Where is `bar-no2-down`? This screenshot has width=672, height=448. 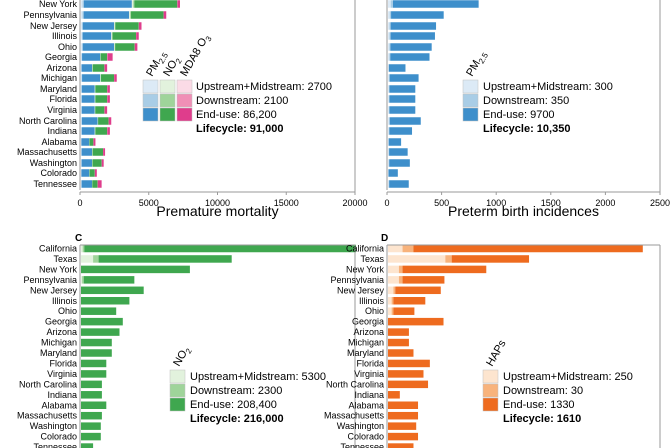 bar-no2-down is located at coordinates (134, 4).